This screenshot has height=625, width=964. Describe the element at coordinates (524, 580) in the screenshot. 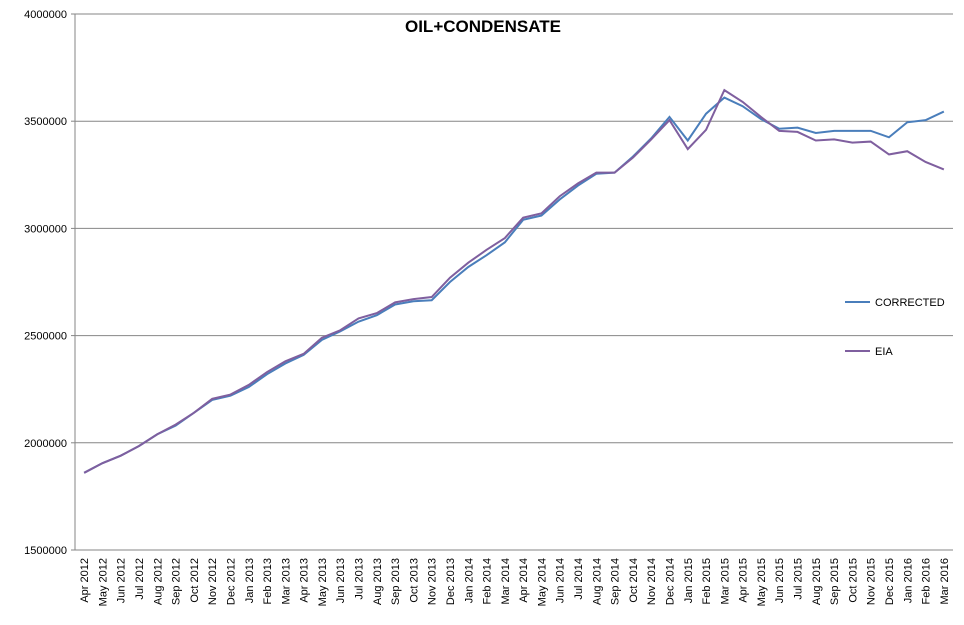

I see `x-tick-label: Apr 2014` at that location.